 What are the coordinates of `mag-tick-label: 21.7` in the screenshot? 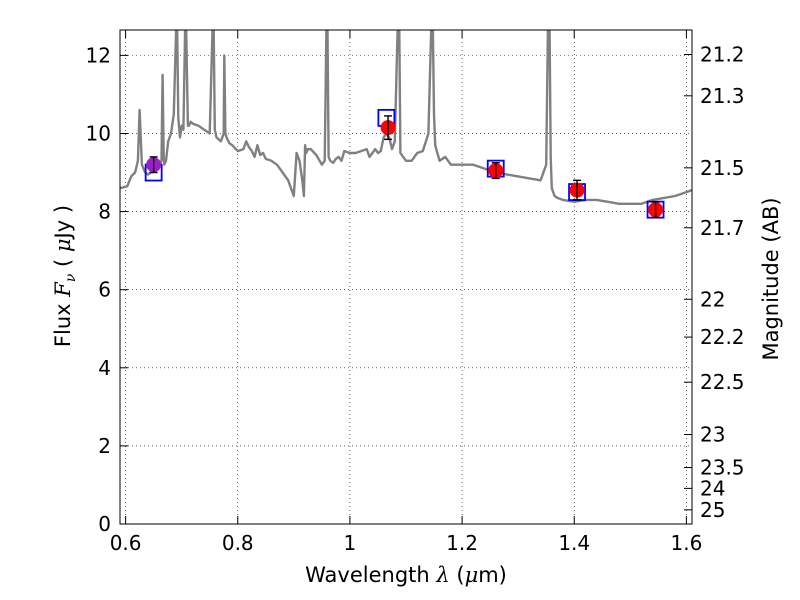 It's located at (722, 228).